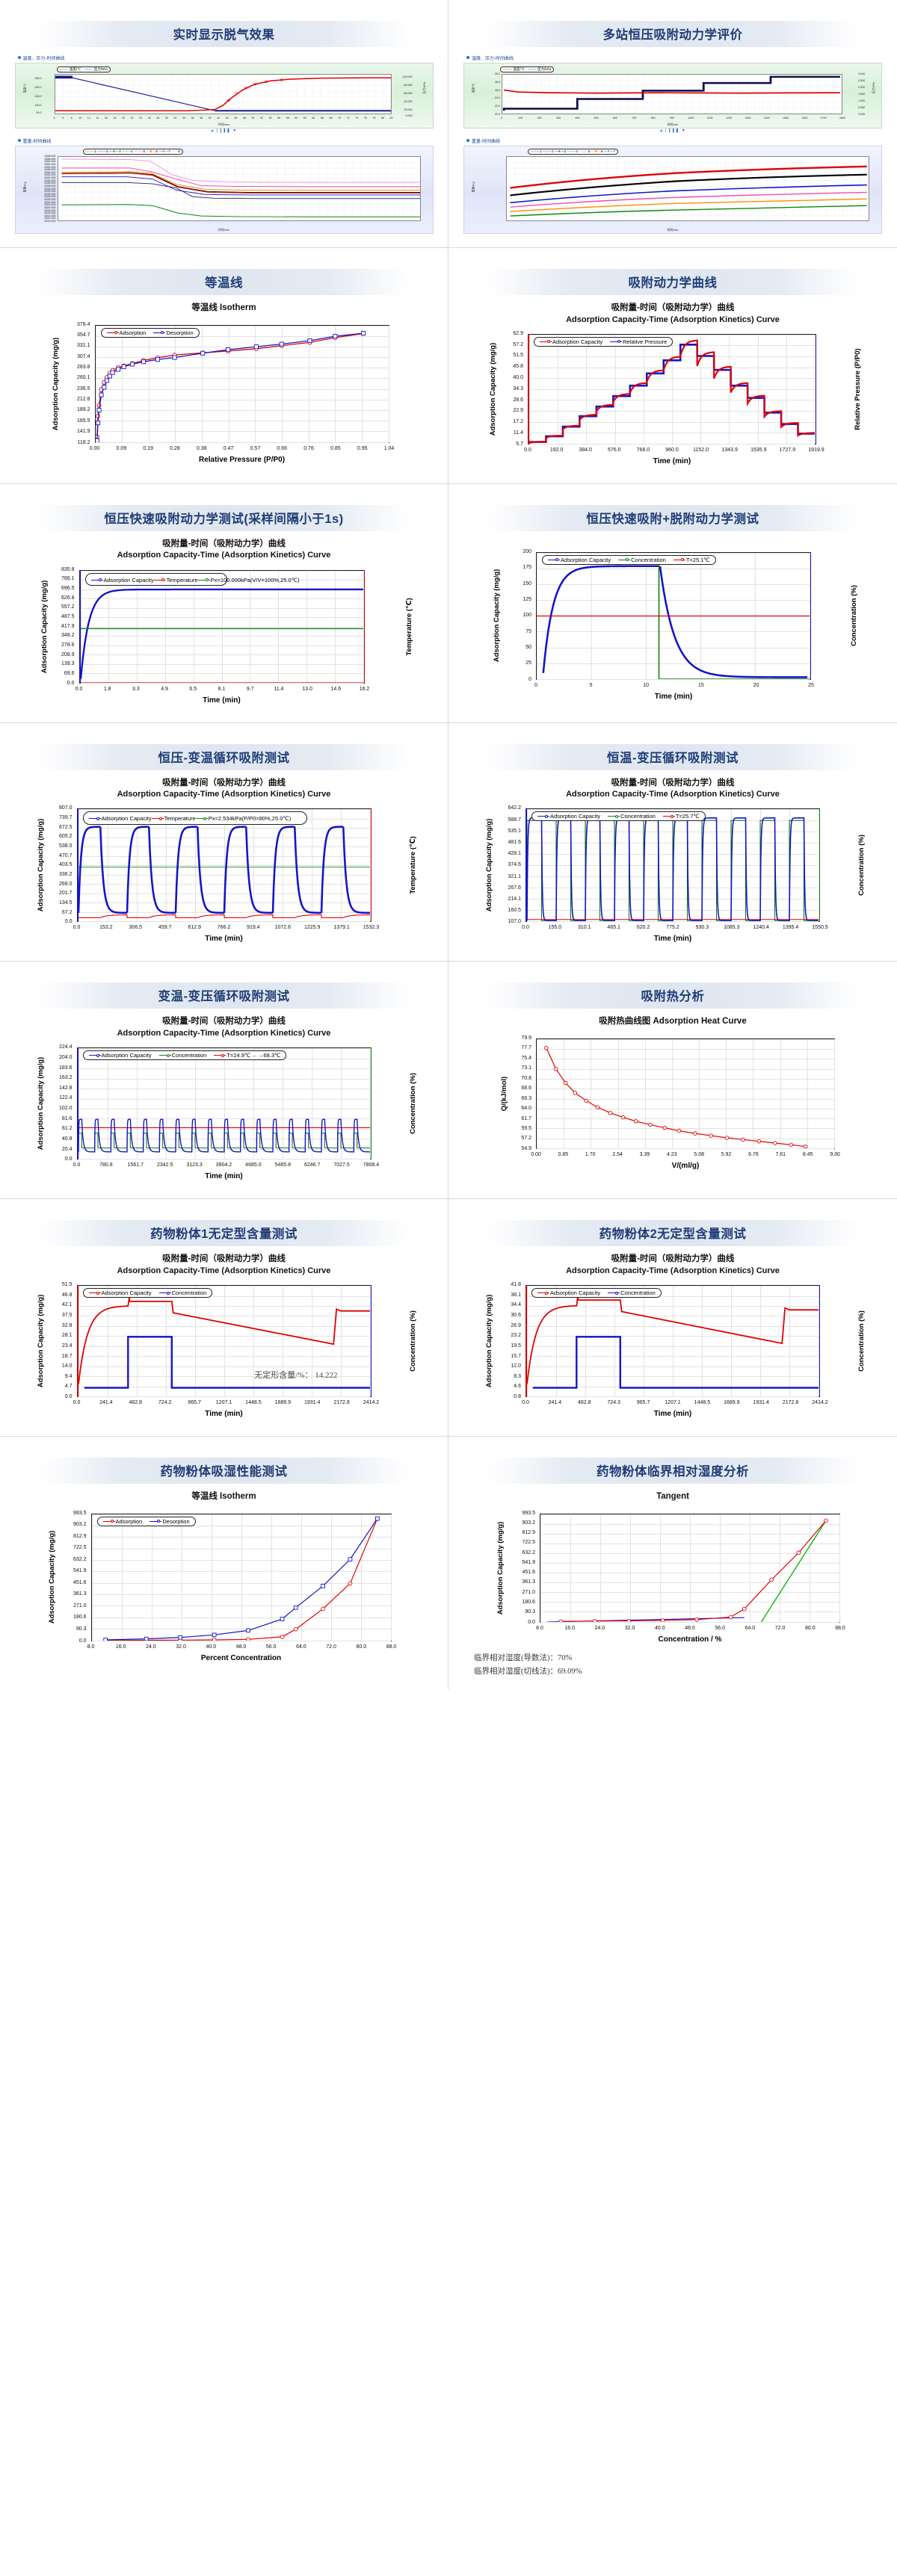 The width and height of the screenshot is (897, 2576). Describe the element at coordinates (312, 1165) in the screenshot. I see `x-tick: 6246.7` at that location.